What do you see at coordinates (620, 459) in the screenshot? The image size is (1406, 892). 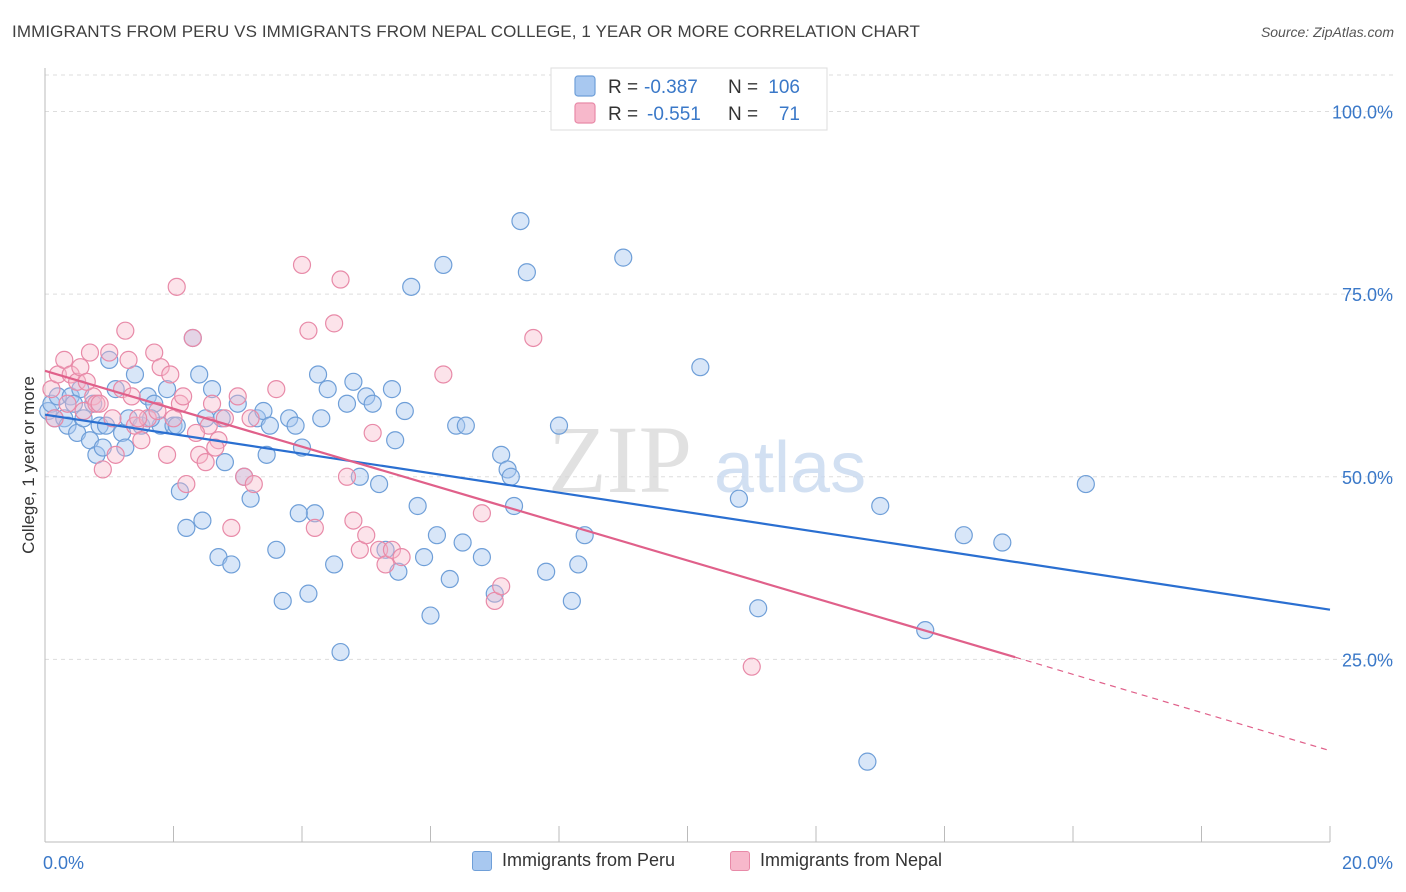 I see `watermark-zip: ZIP` at bounding box center [620, 459].